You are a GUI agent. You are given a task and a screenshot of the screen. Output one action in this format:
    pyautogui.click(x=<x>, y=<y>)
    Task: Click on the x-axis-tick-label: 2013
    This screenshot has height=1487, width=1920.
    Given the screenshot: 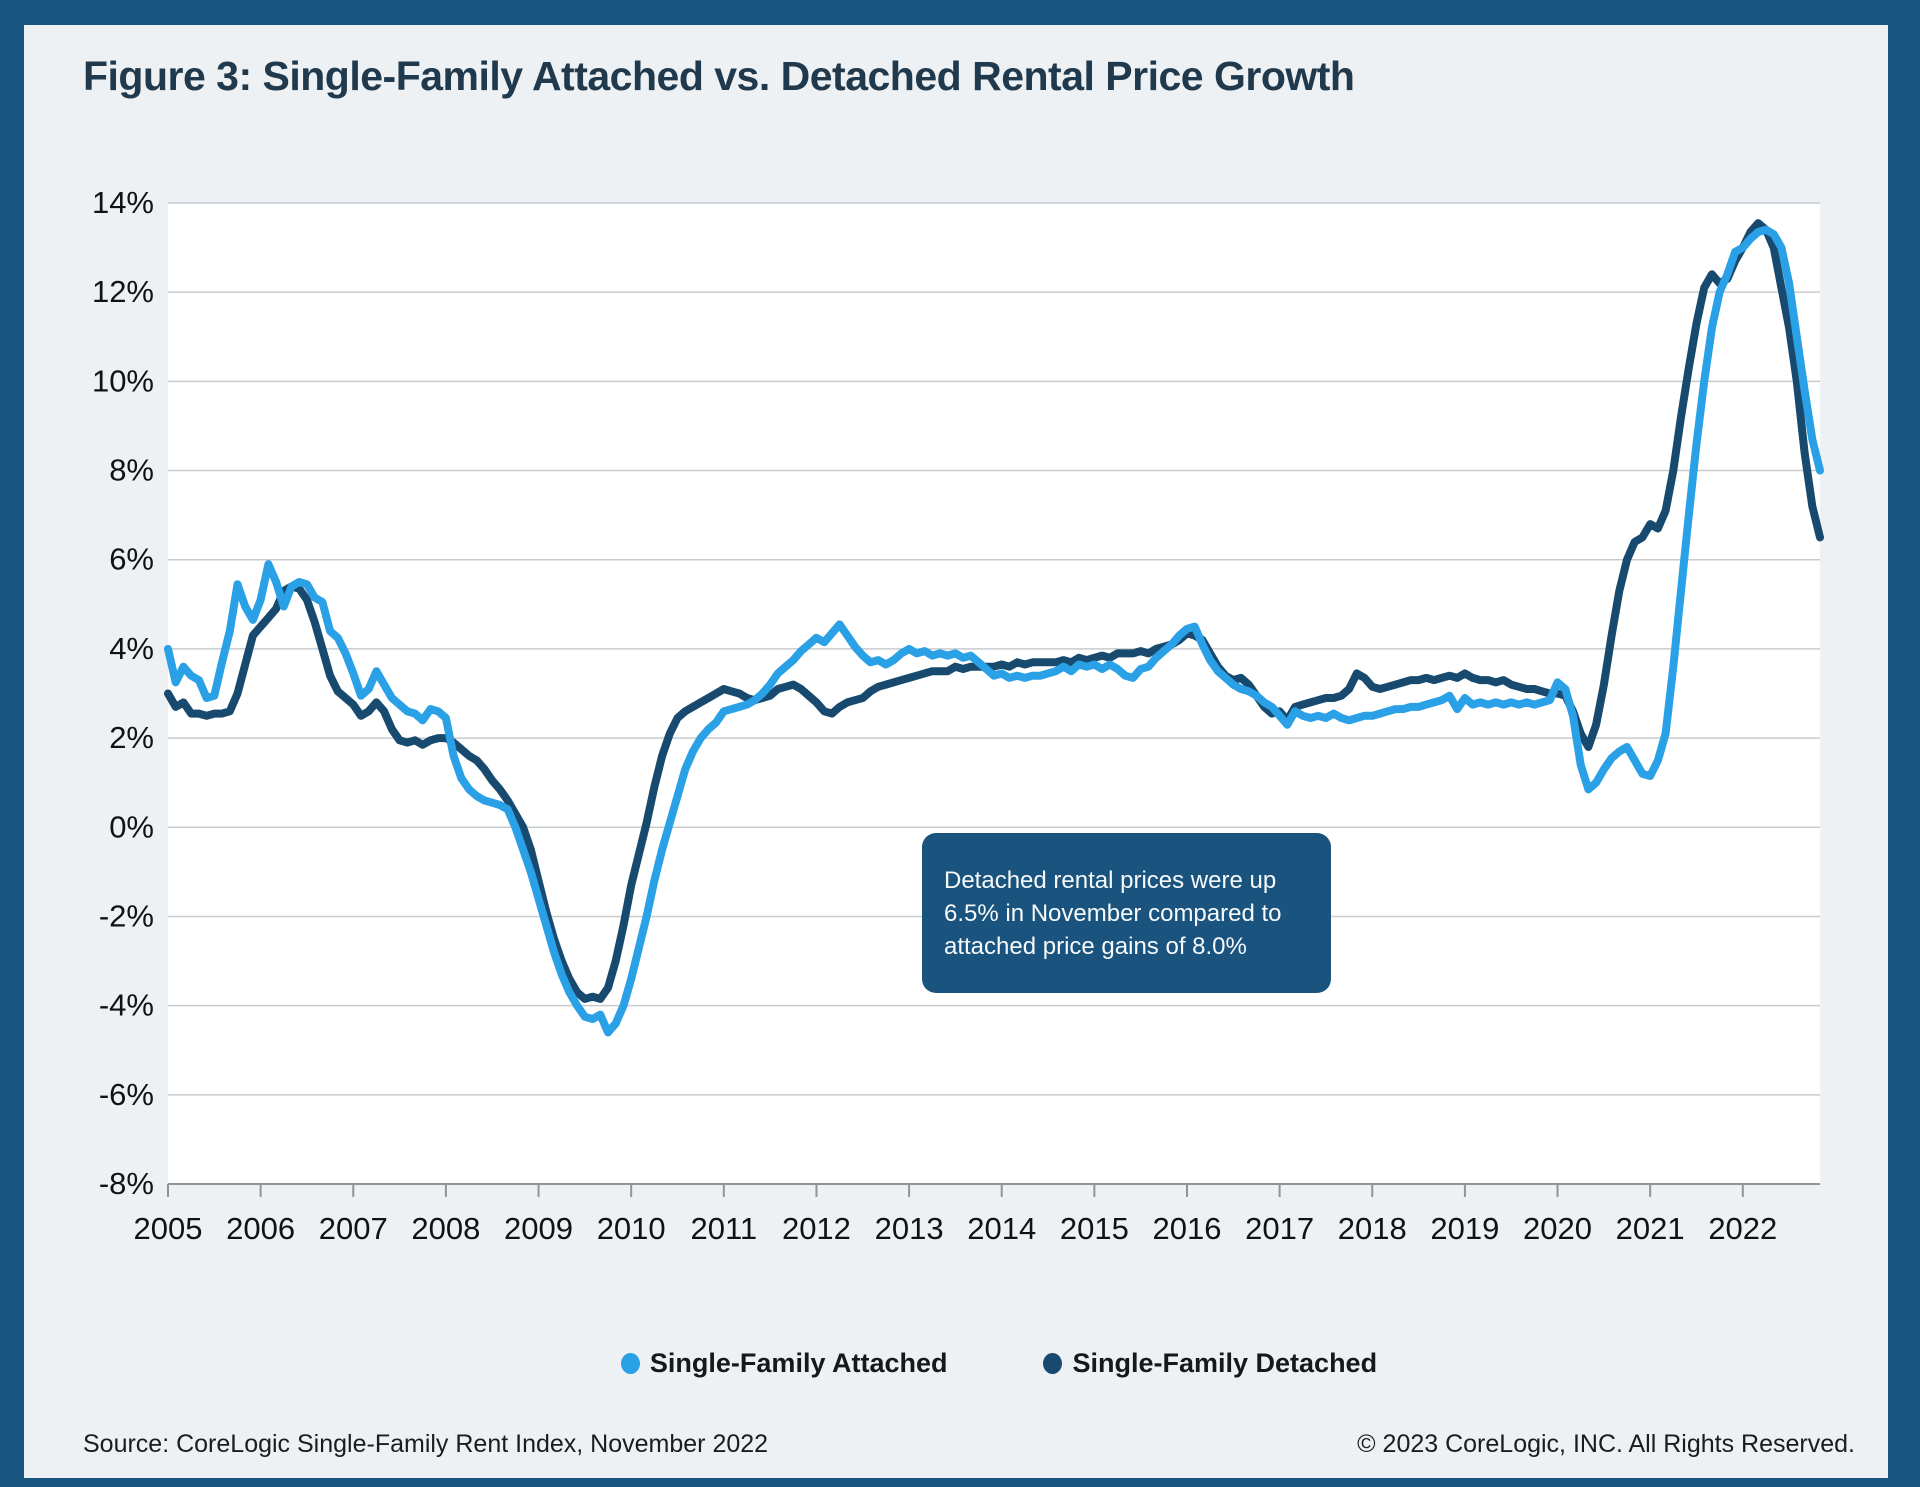 What is the action you would take?
    pyautogui.click(x=909, y=1228)
    